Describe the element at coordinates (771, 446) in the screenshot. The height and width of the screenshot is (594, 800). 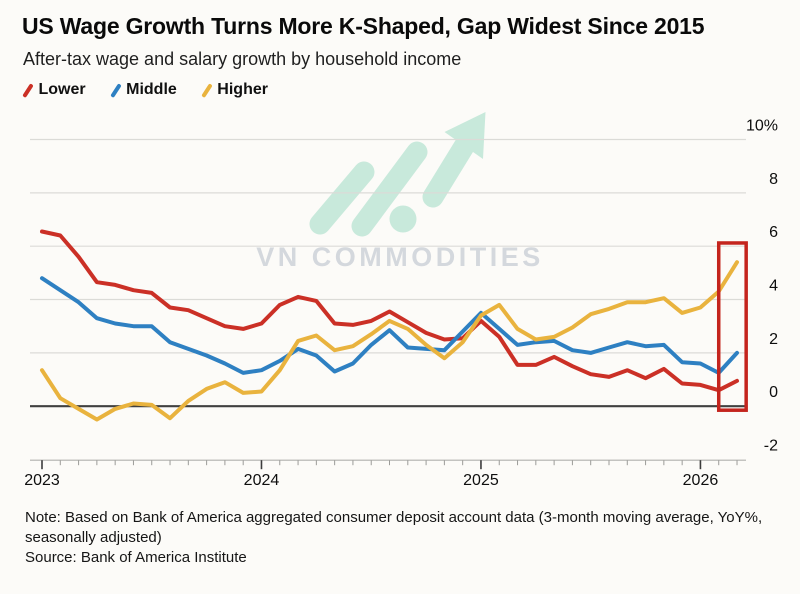
I see `y-axis-label: -2` at that location.